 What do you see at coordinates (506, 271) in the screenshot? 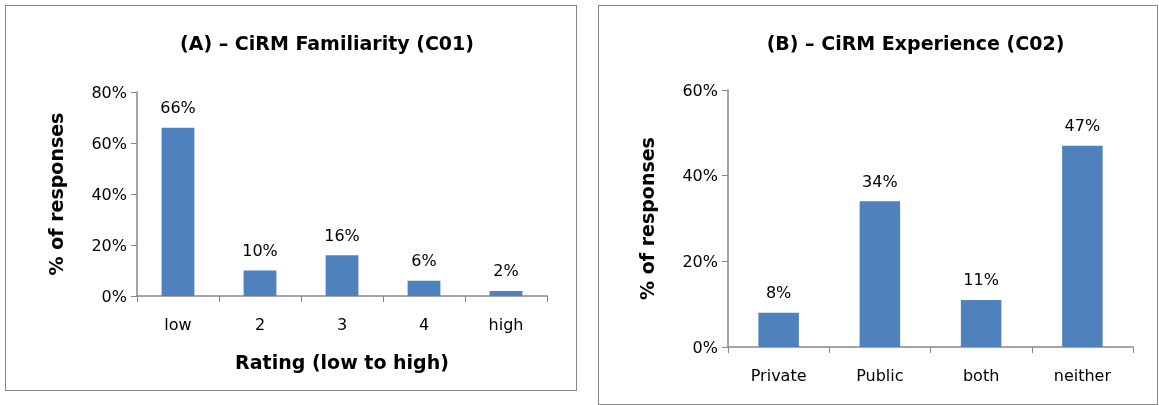
I see `data-label: 2%` at bounding box center [506, 271].